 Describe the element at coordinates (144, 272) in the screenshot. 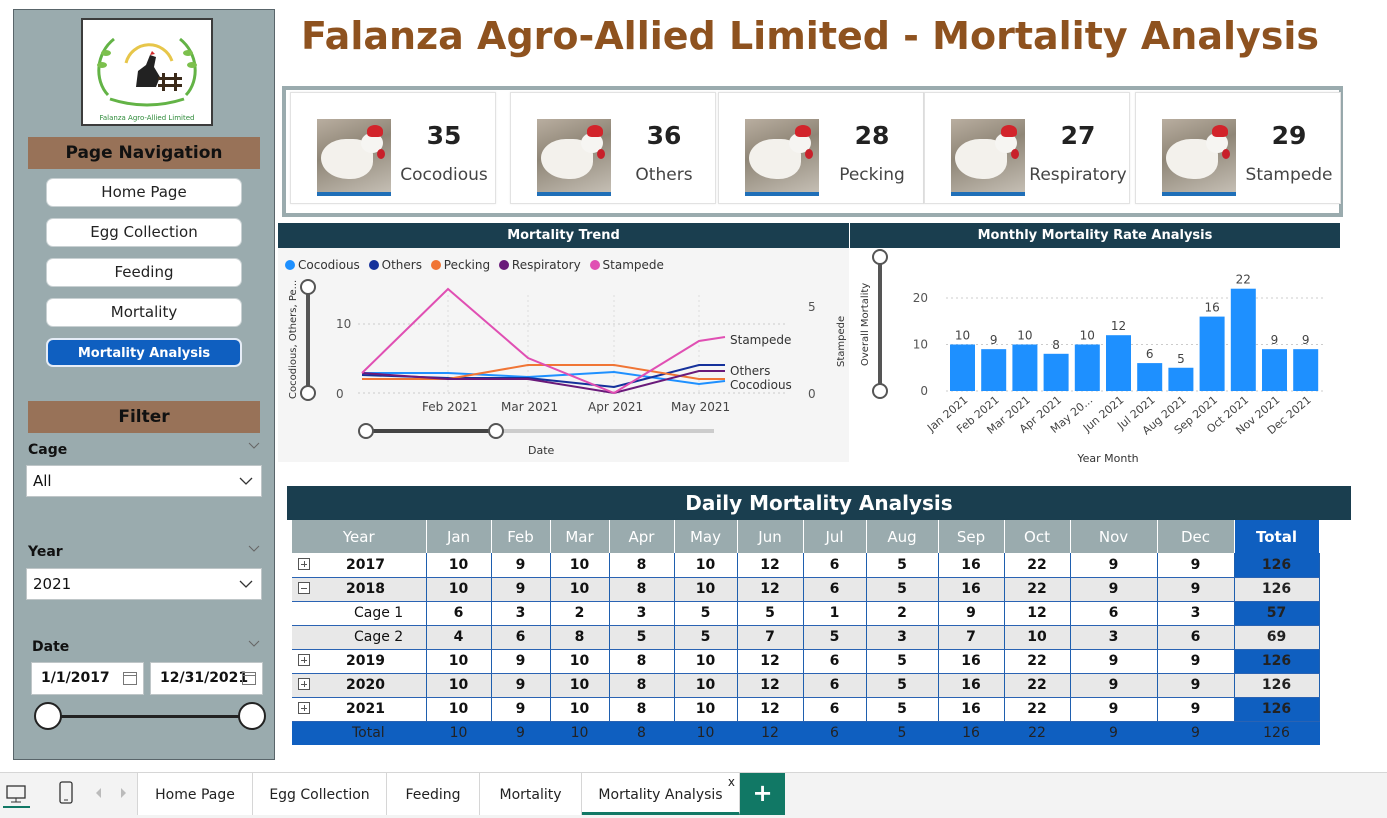

I see `nav-feeding-button: Feeding` at that location.